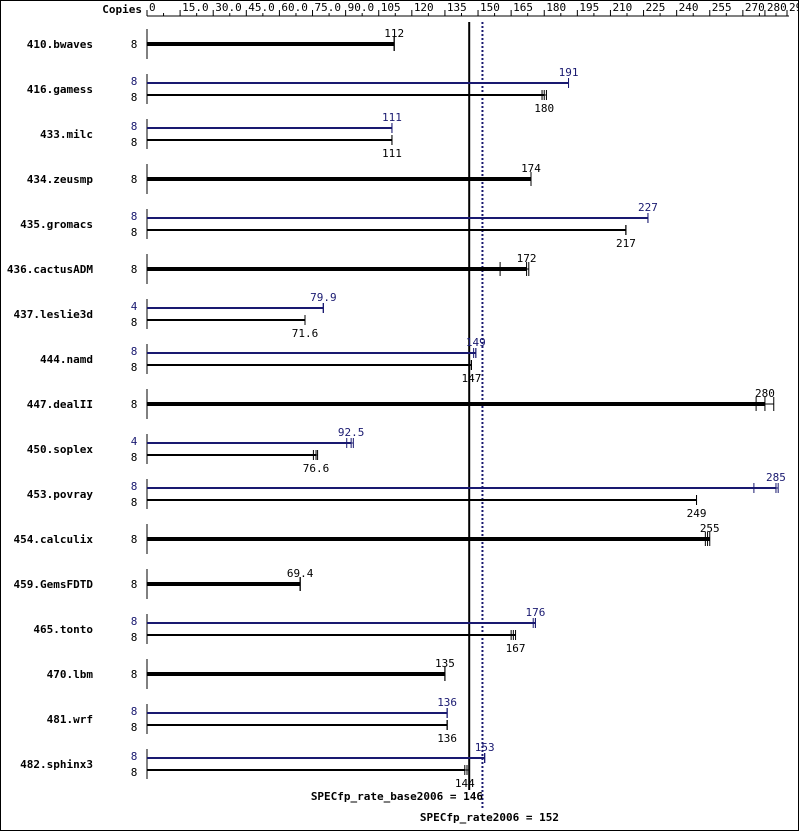  What do you see at coordinates (134, 306) in the screenshot?
I see `peak-copies: 4` at bounding box center [134, 306].